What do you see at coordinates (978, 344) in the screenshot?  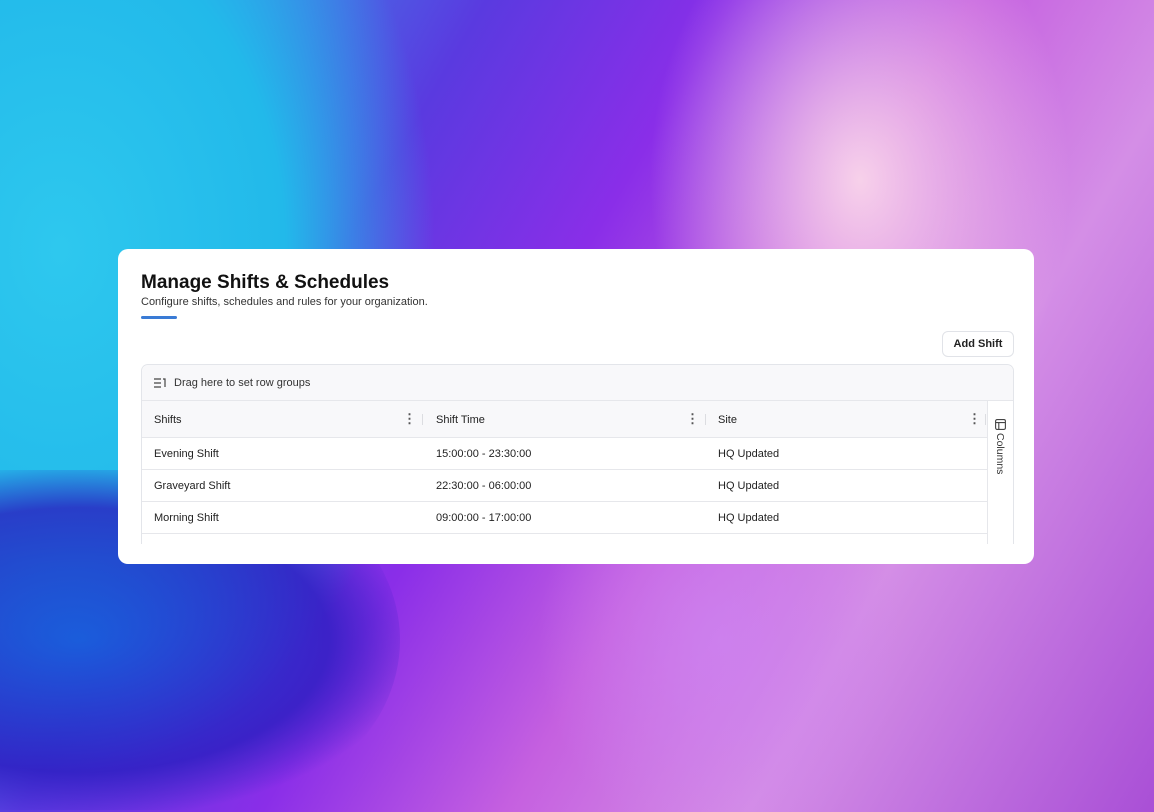 I see `add-shift-button: Add Shift` at bounding box center [978, 344].